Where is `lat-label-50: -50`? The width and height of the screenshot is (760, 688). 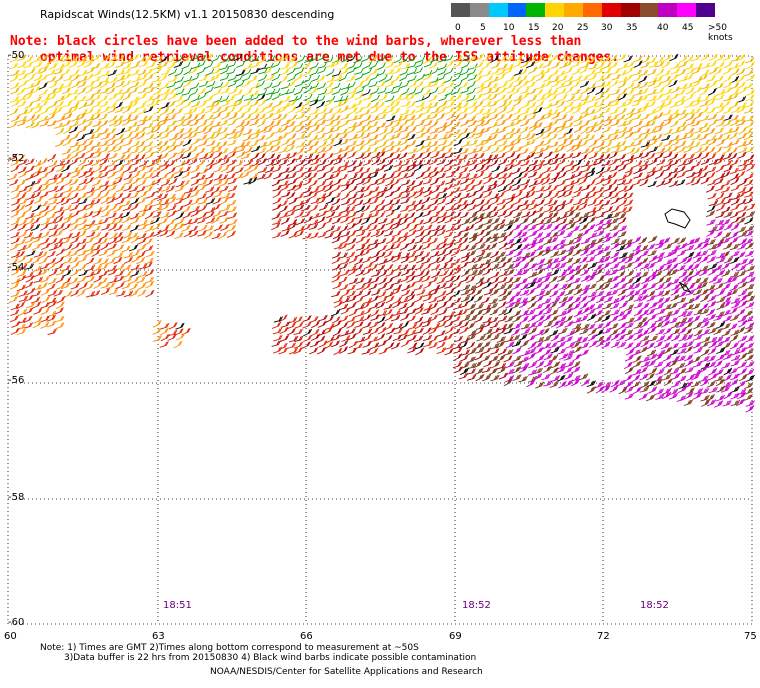 lat-label-50: -50 is located at coordinates (16, 55).